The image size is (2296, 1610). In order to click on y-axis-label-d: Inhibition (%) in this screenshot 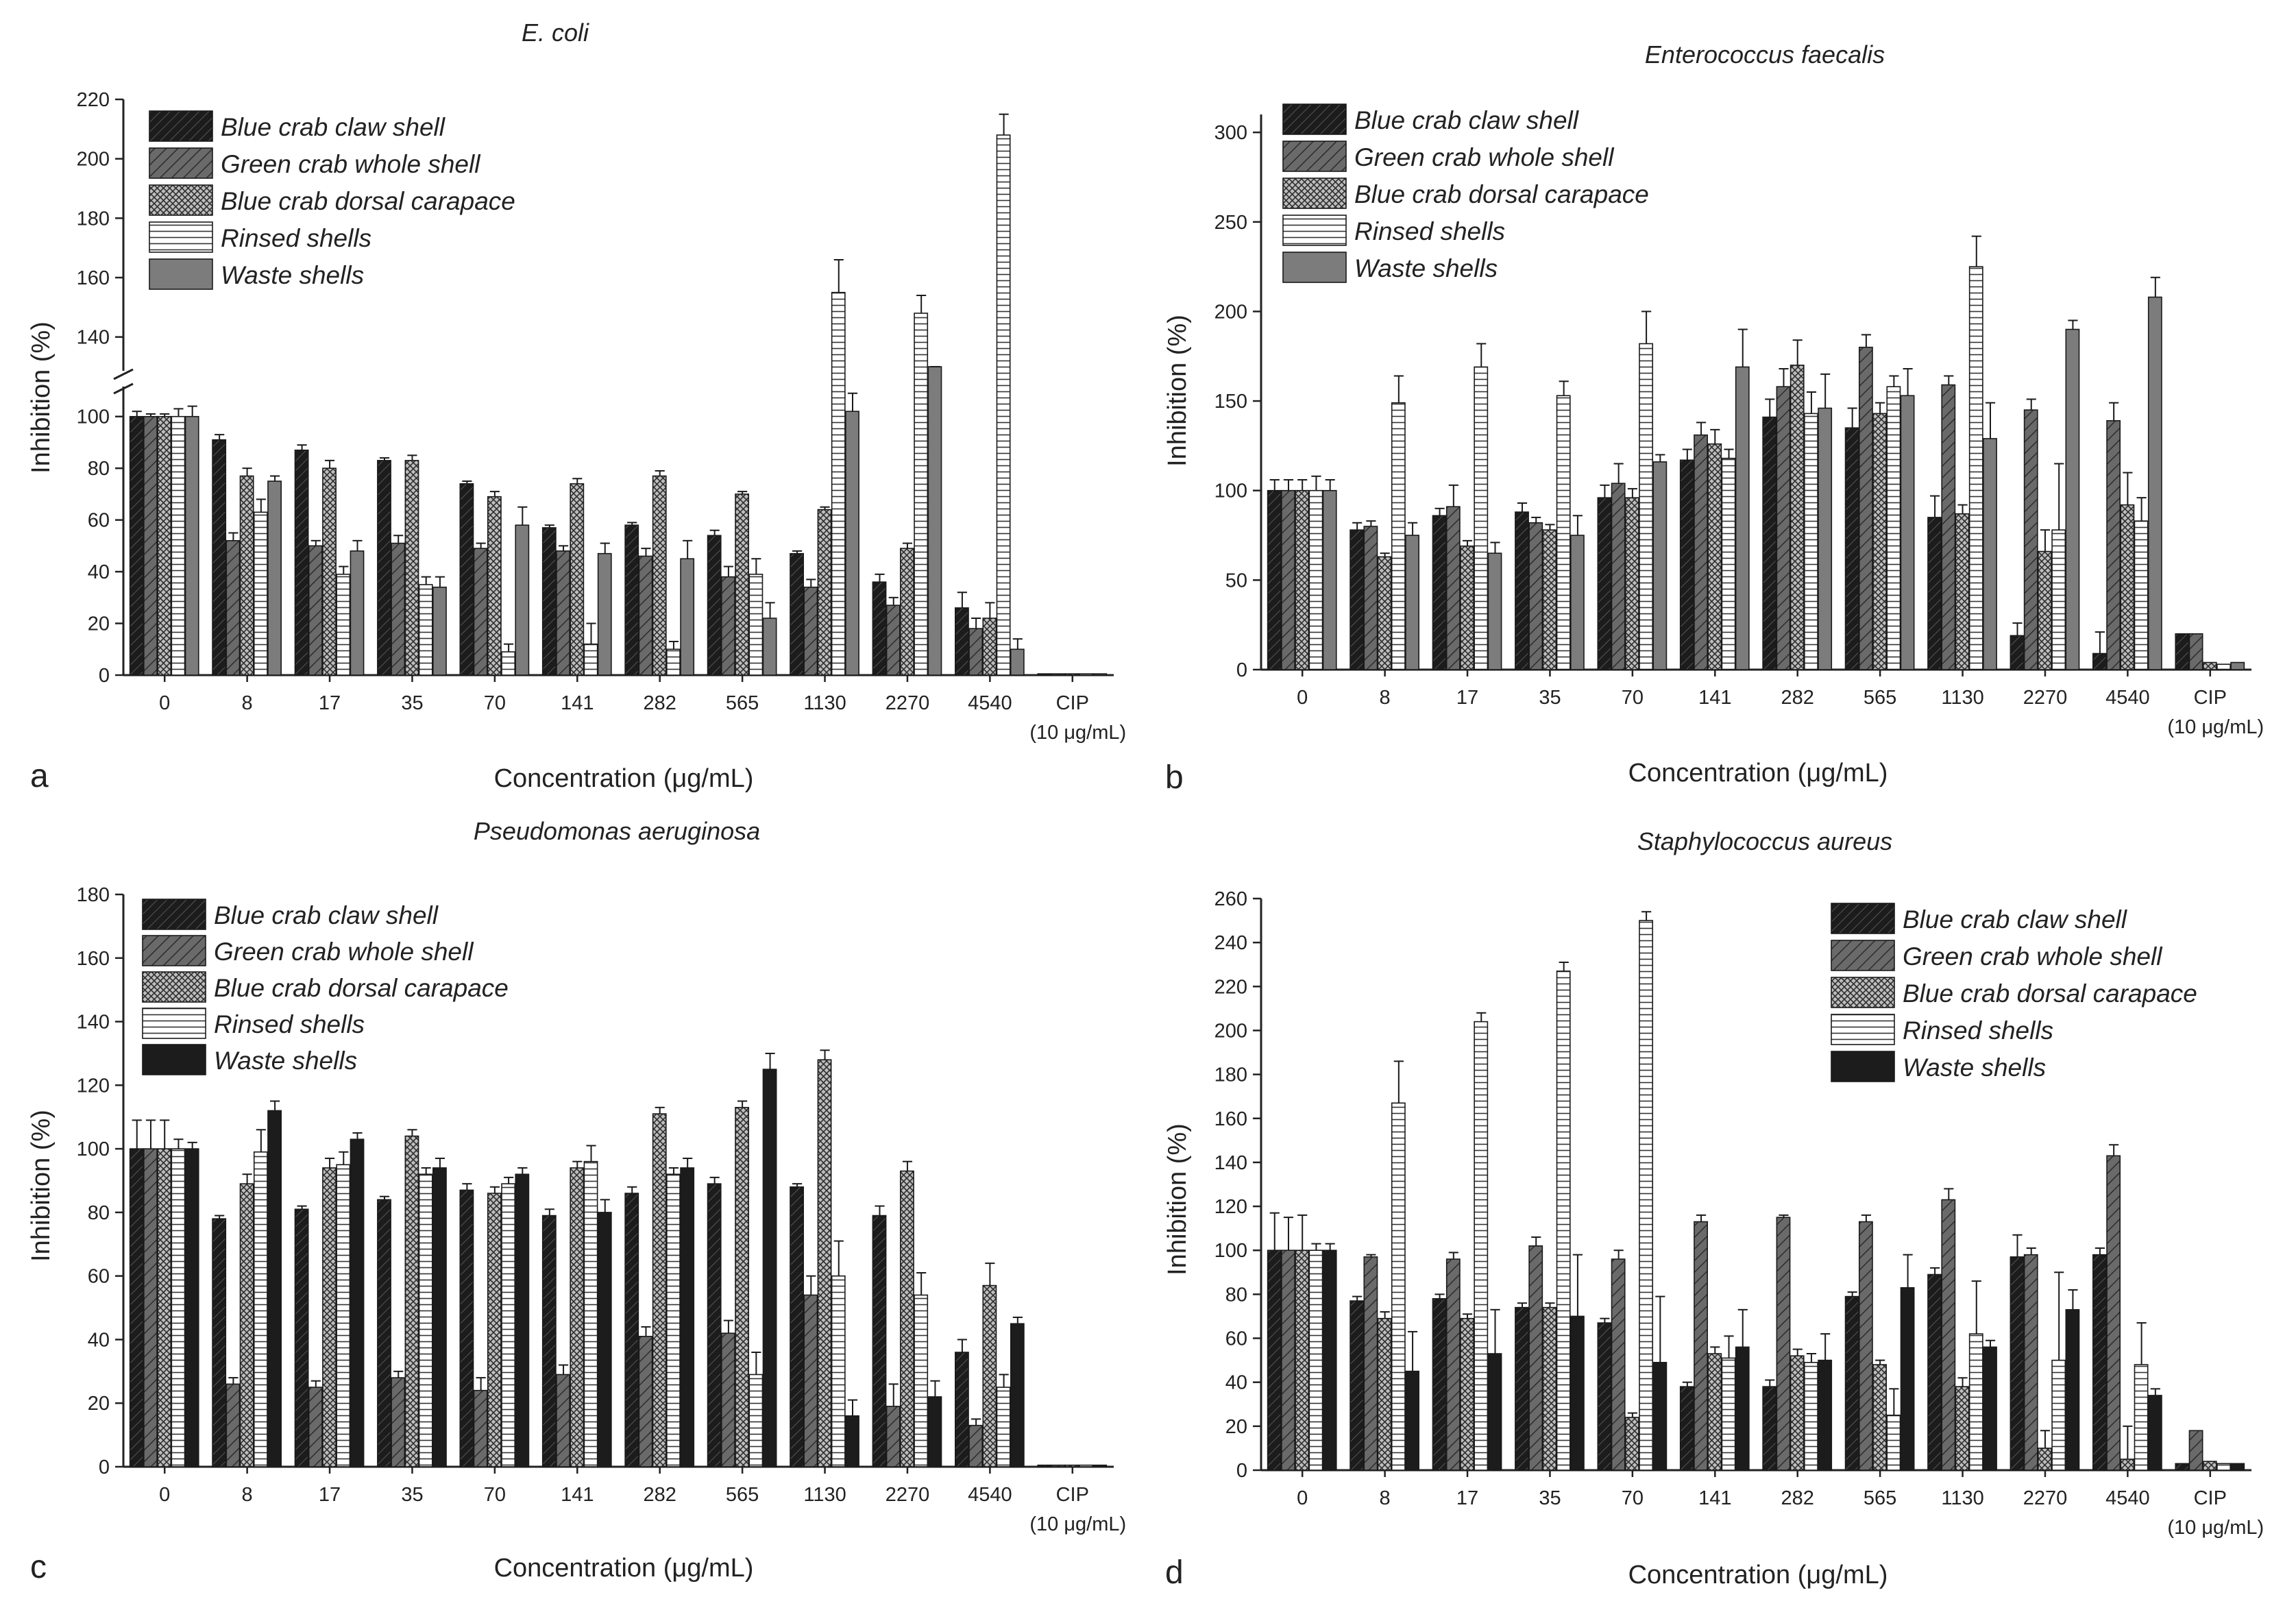, I will do `click(1178, 1200)`.